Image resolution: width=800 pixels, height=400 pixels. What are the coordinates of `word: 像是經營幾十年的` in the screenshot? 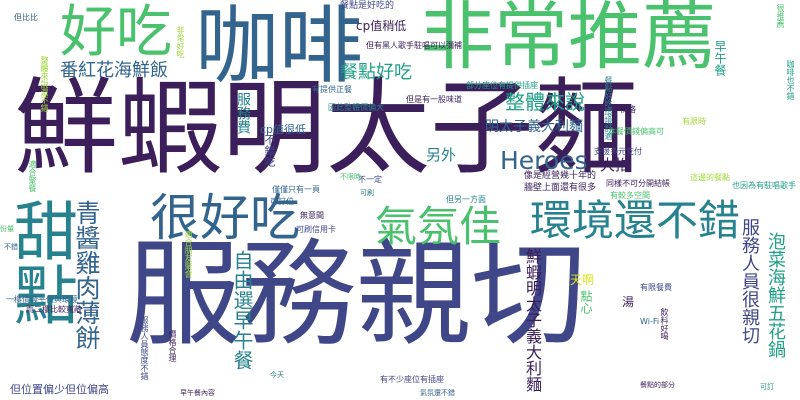 It's located at (560, 176).